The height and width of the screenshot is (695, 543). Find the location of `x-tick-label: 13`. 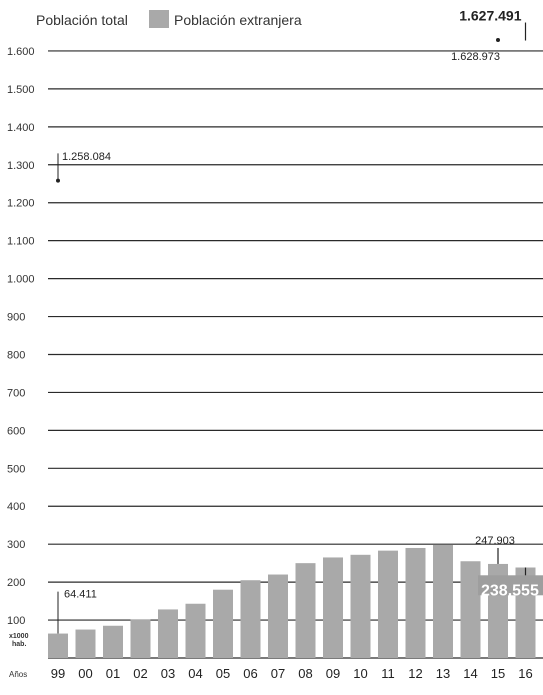

x-tick-label: 13 is located at coordinates (443, 673).